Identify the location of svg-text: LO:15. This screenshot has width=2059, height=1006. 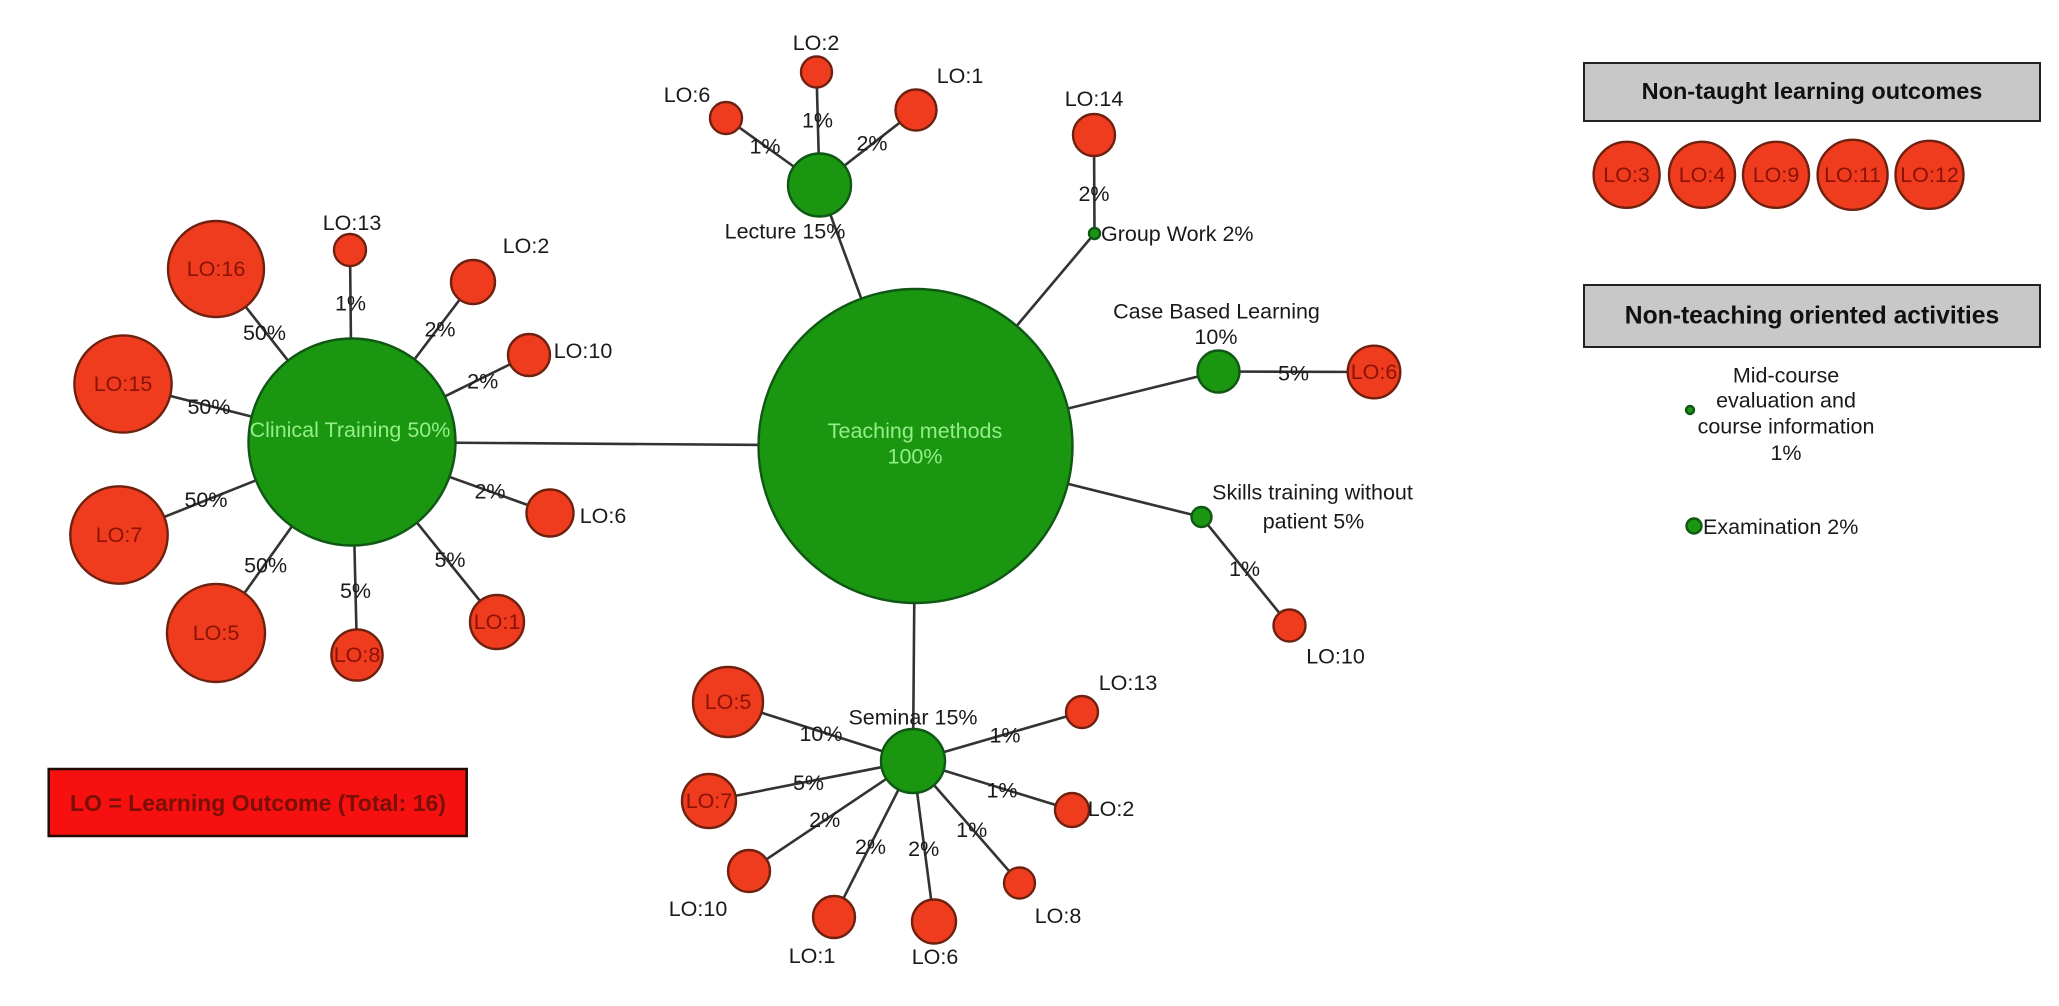
(123, 384).